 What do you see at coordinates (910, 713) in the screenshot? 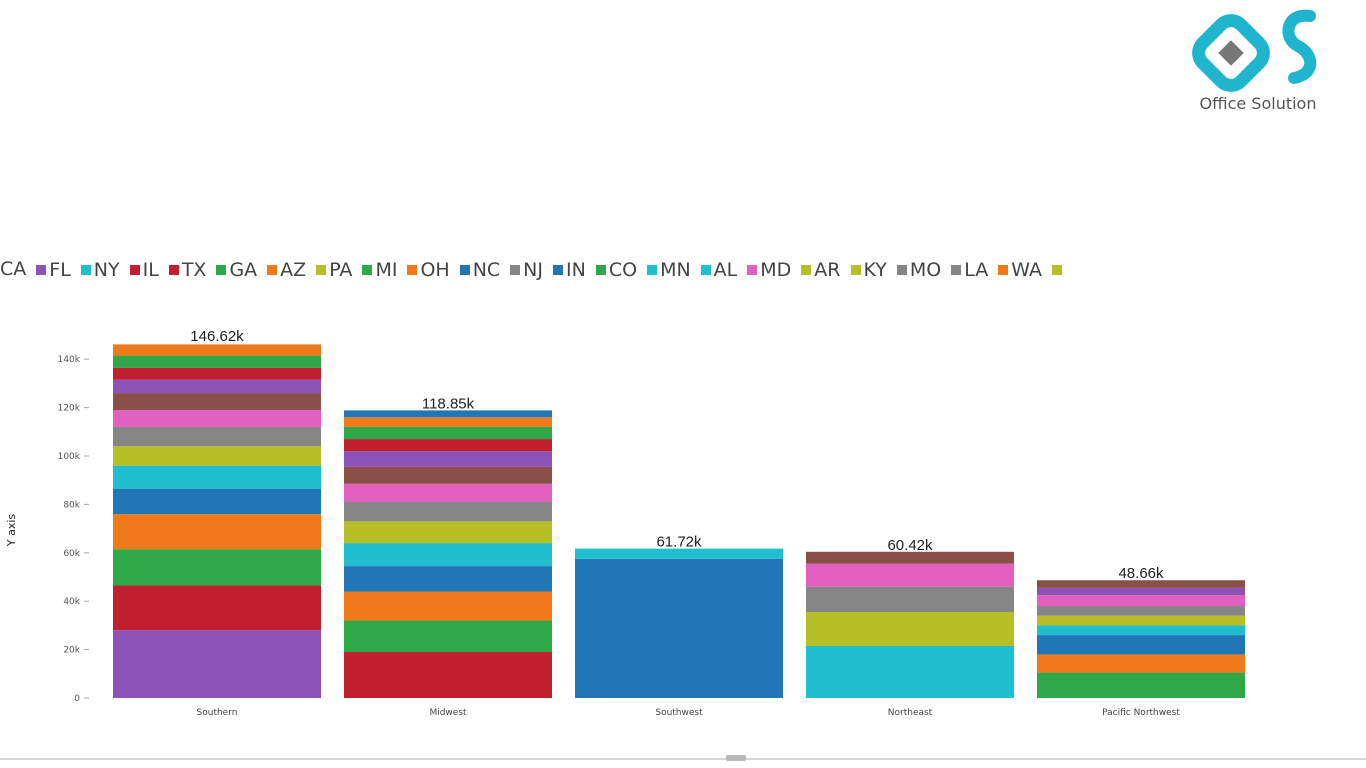
I see `x-tick-label: Northeast` at bounding box center [910, 713].